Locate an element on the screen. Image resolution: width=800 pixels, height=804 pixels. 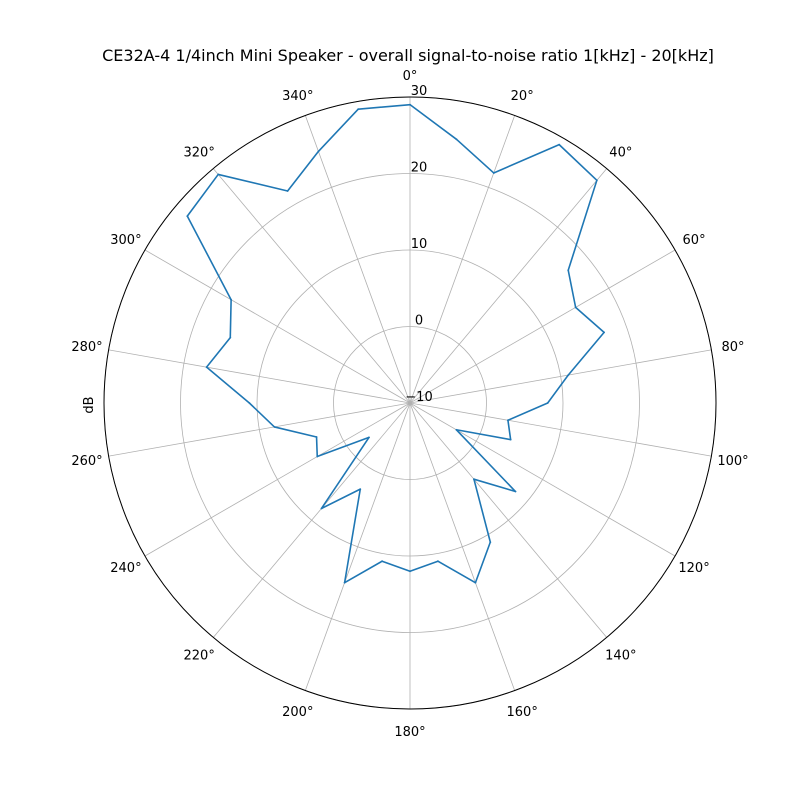
theta-tick-label: 180° is located at coordinates (409, 732).